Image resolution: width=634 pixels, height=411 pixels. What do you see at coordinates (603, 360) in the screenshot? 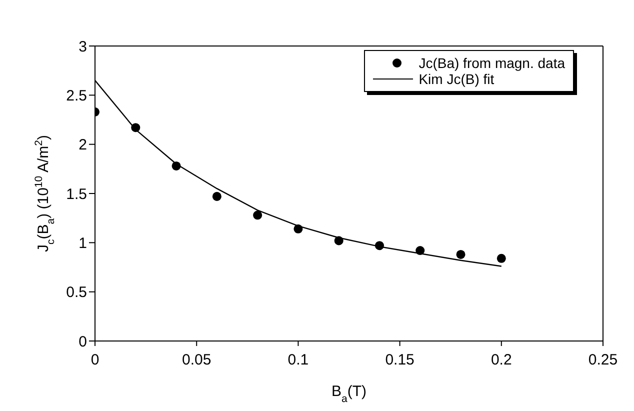
I see `x-tick-label: 0.25` at bounding box center [603, 360].